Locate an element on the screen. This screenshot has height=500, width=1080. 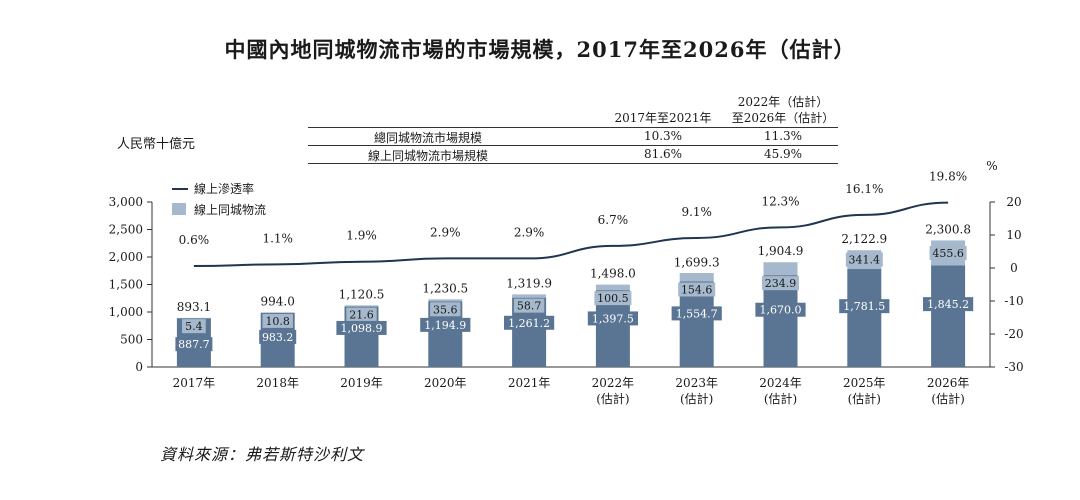
x-axis-year-label: 2026年 is located at coordinates (948, 383).